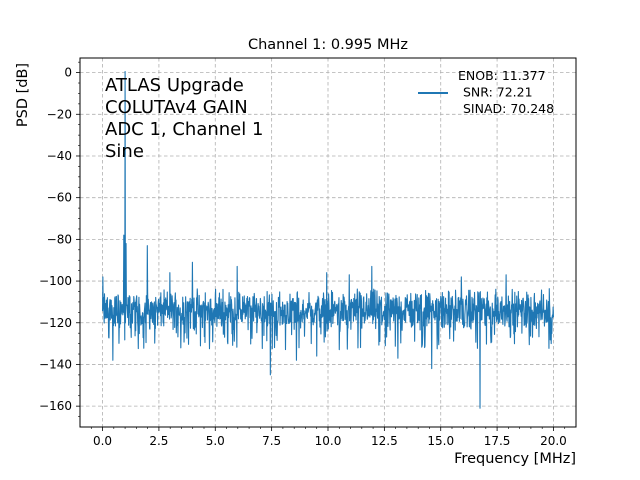  What do you see at coordinates (124, 151) in the screenshot?
I see `annotation-line: Sine` at bounding box center [124, 151].